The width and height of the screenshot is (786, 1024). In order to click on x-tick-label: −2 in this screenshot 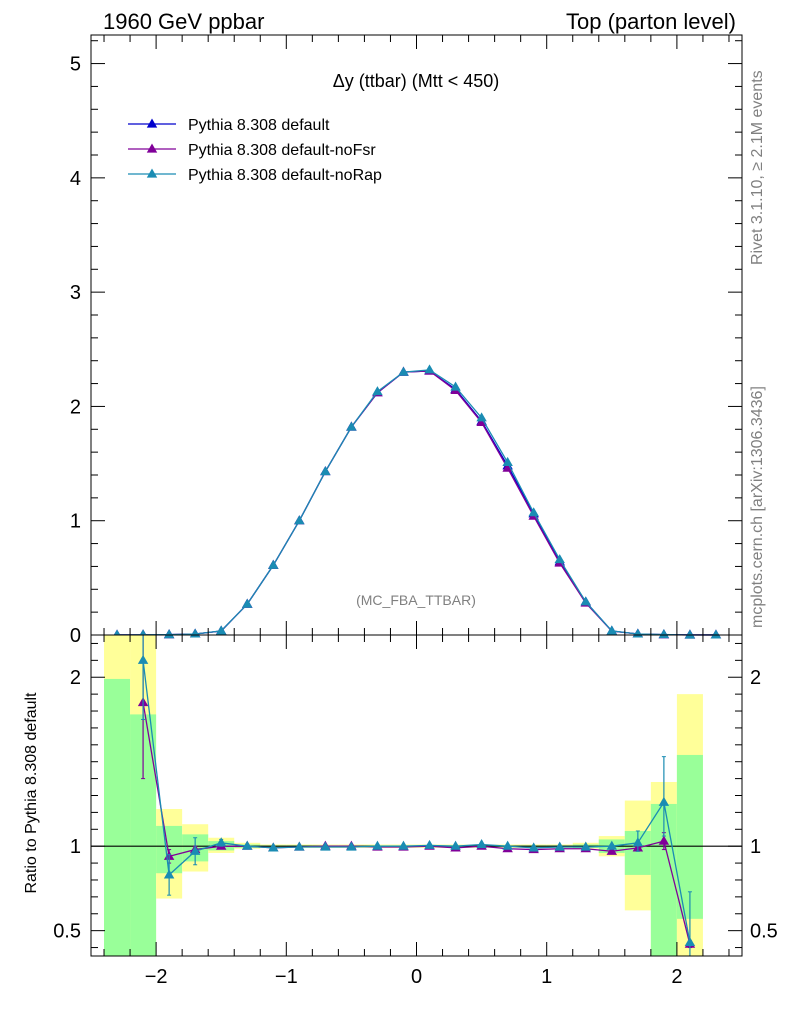, I will do `click(156, 977)`.